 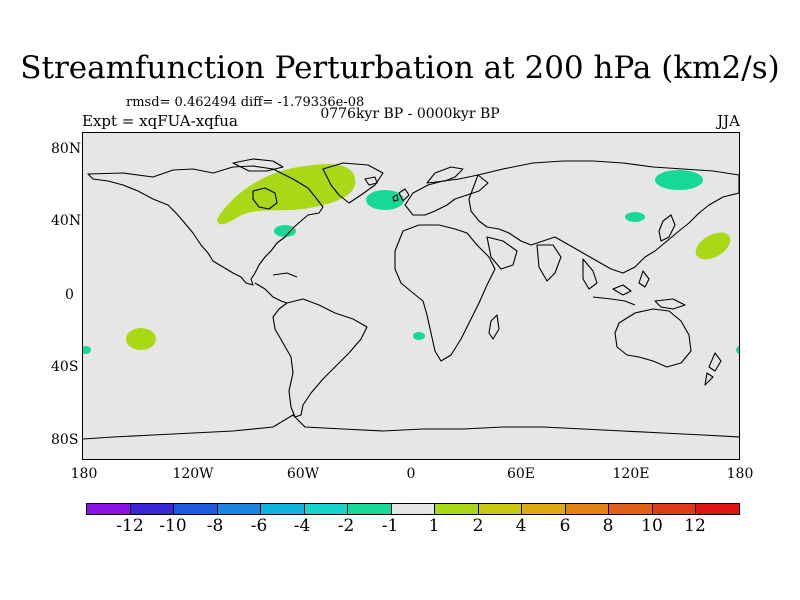 What do you see at coordinates (737, 350) in the screenshot?
I see `anomaly-east-edge` at bounding box center [737, 350].